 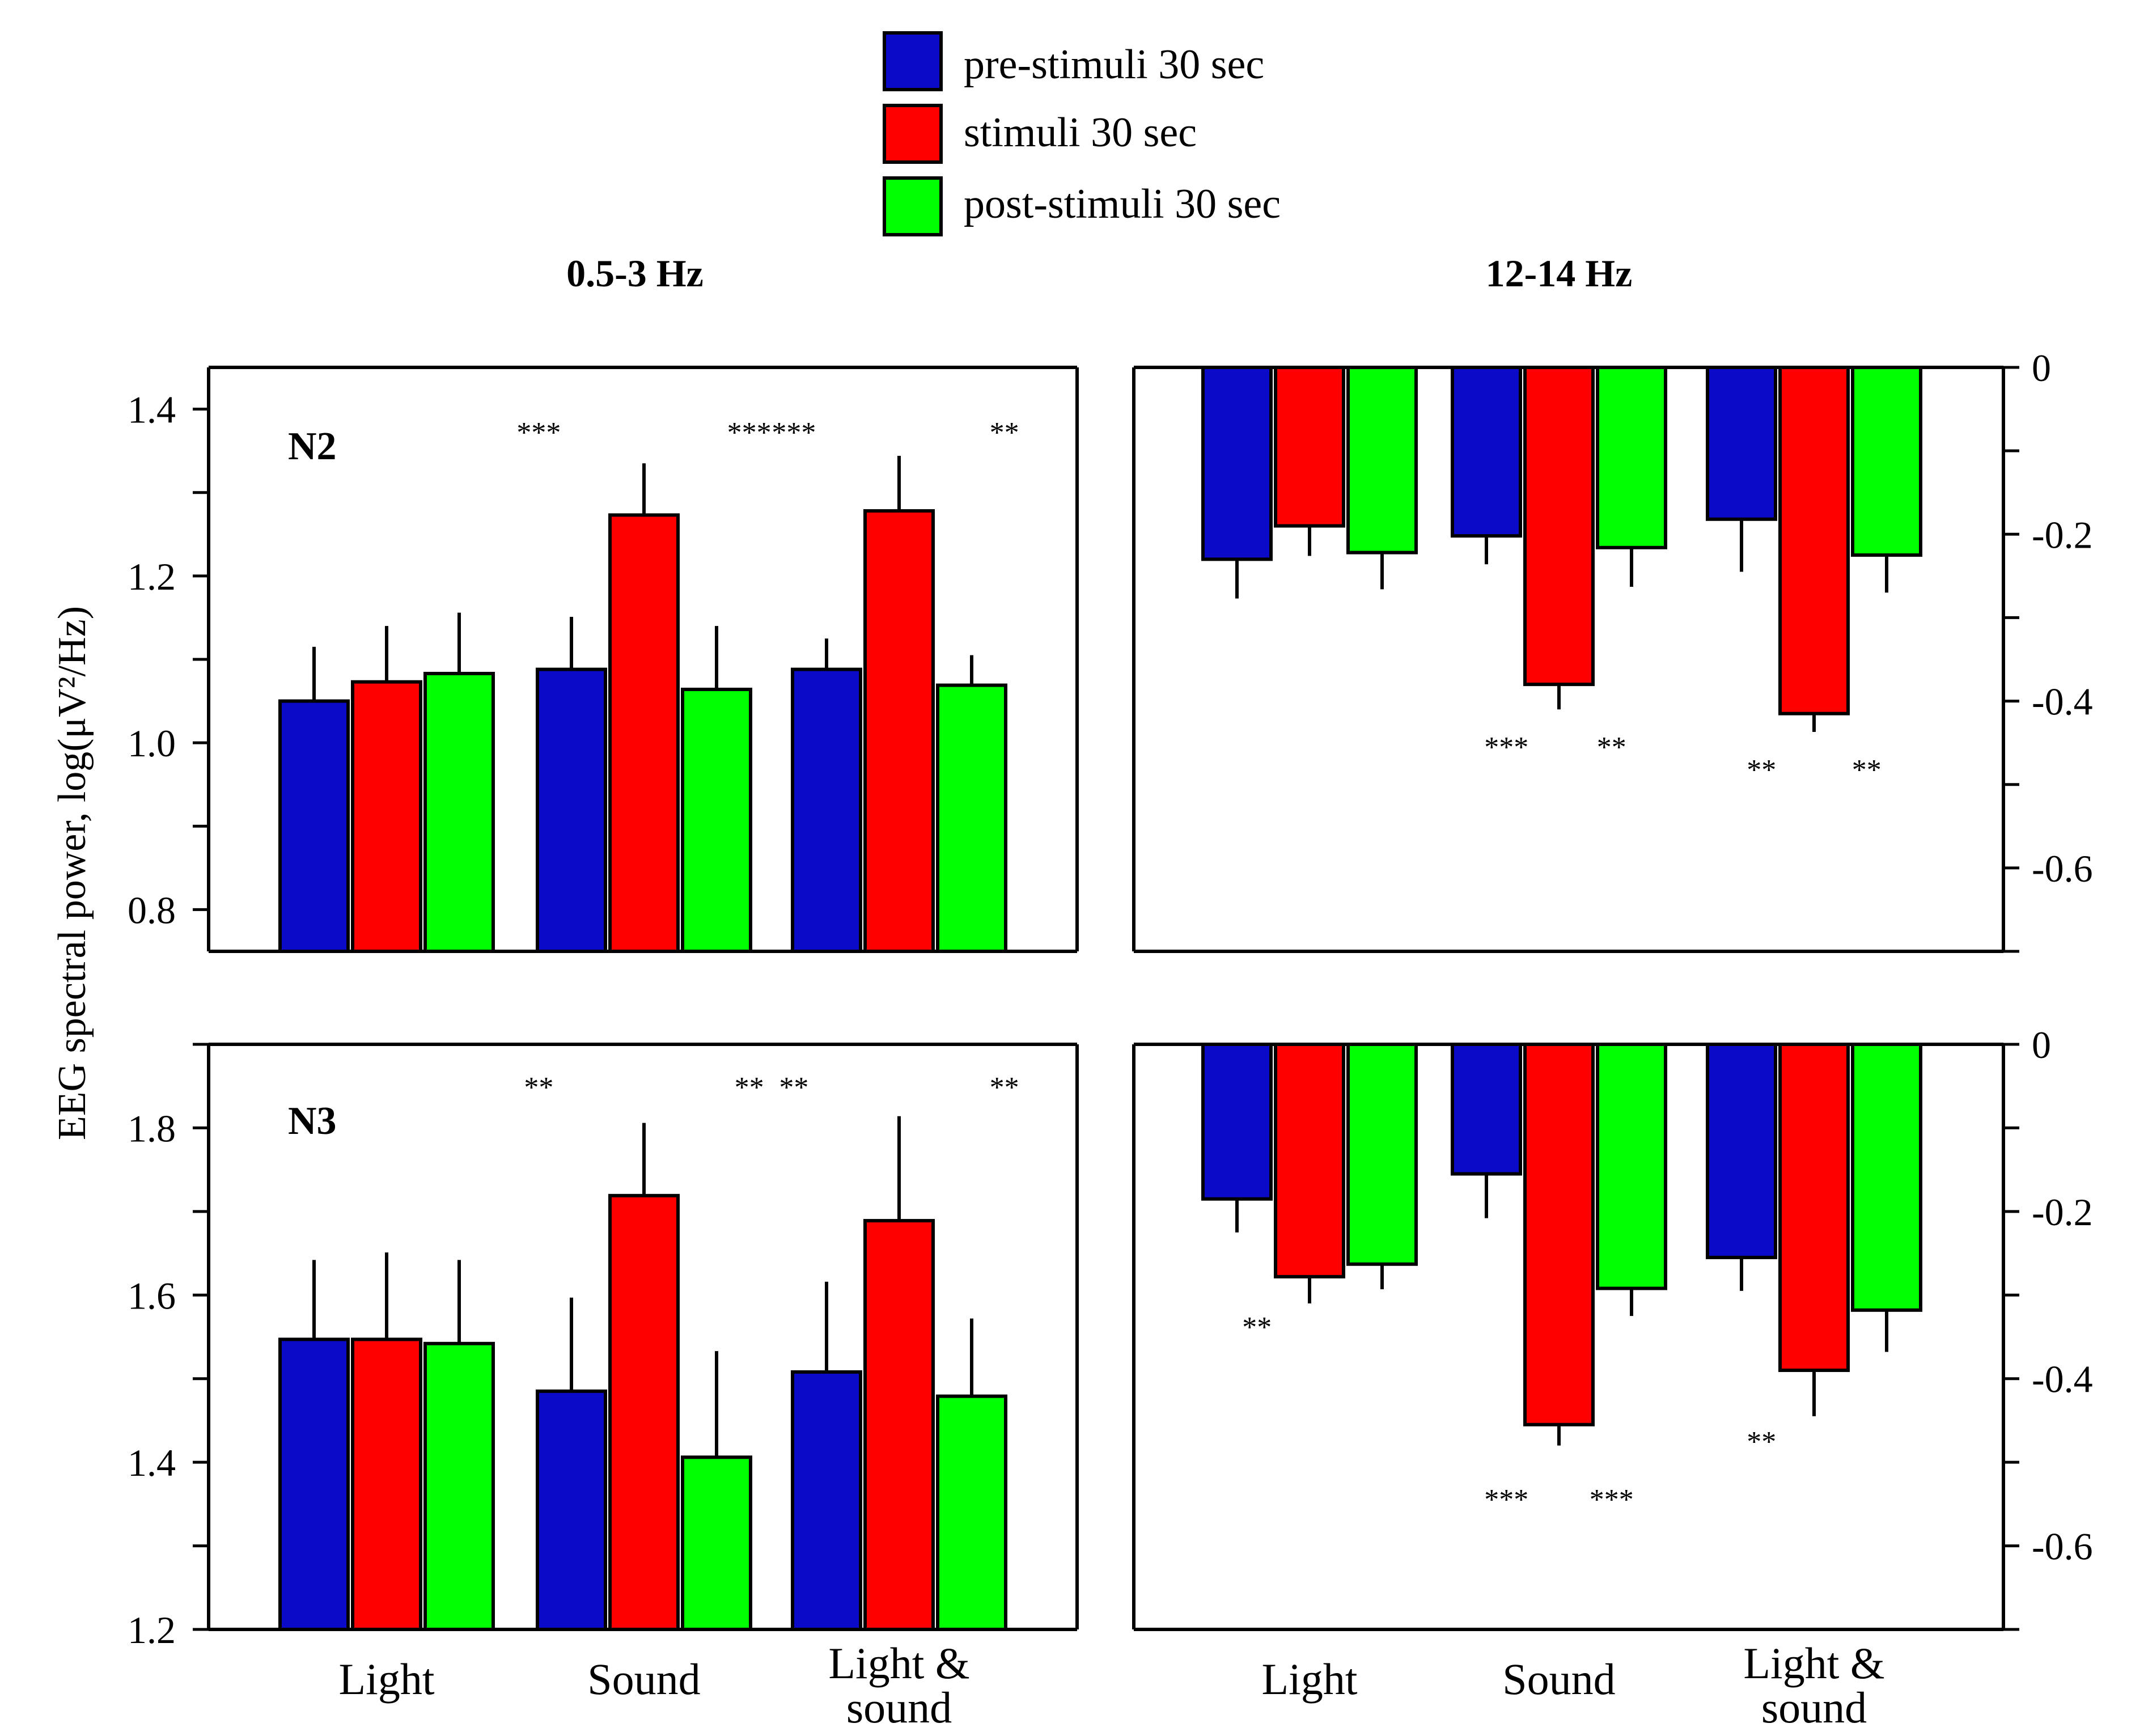 I want to click on legend-label-stim: stimuli 30 sec, so click(x=1080, y=133).